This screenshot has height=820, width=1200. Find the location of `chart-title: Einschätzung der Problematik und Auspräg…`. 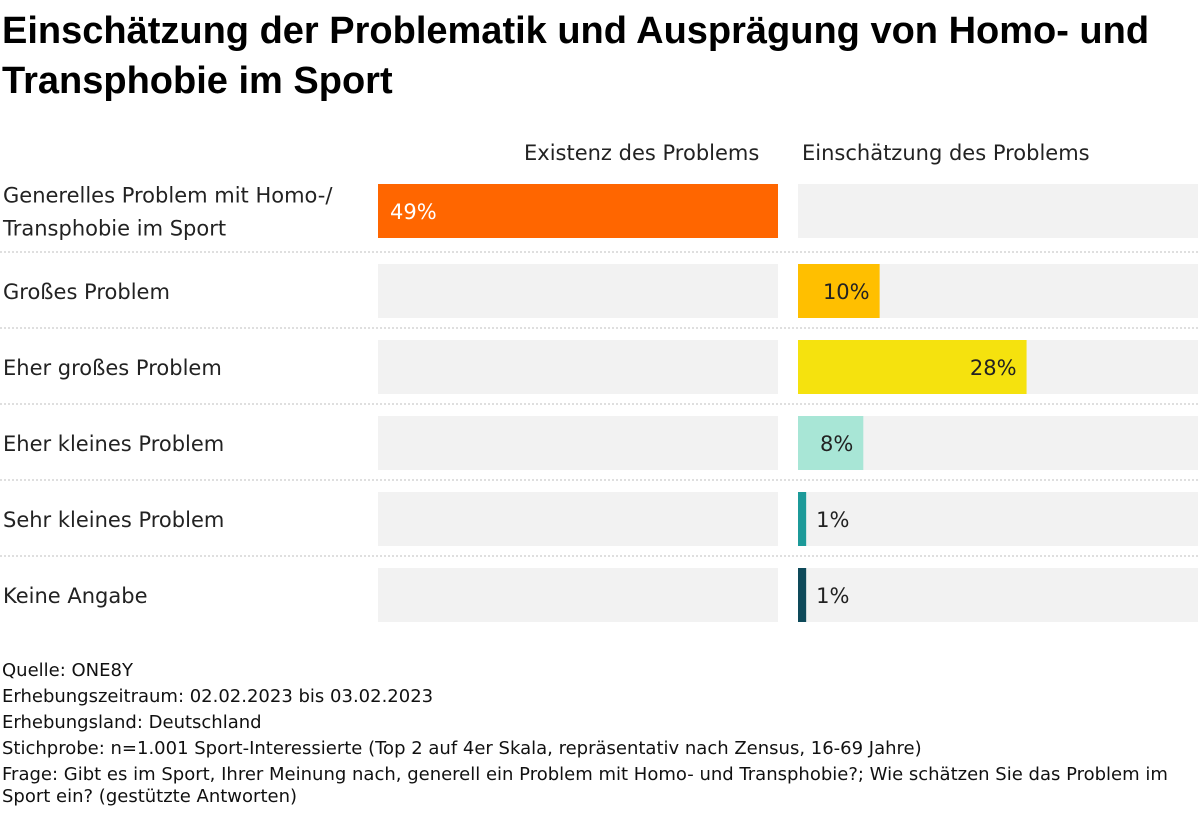

chart-title: Einschätzung der Problematik und Auspräg… is located at coordinates (576, 56).